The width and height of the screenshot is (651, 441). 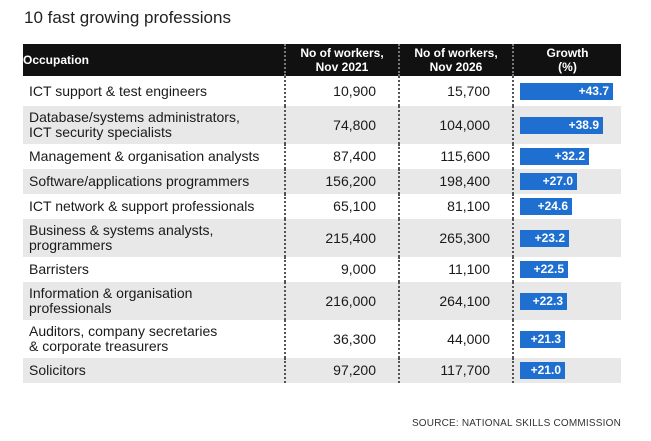 I want to click on workers-2021-cell: 9,000, so click(x=341, y=269).